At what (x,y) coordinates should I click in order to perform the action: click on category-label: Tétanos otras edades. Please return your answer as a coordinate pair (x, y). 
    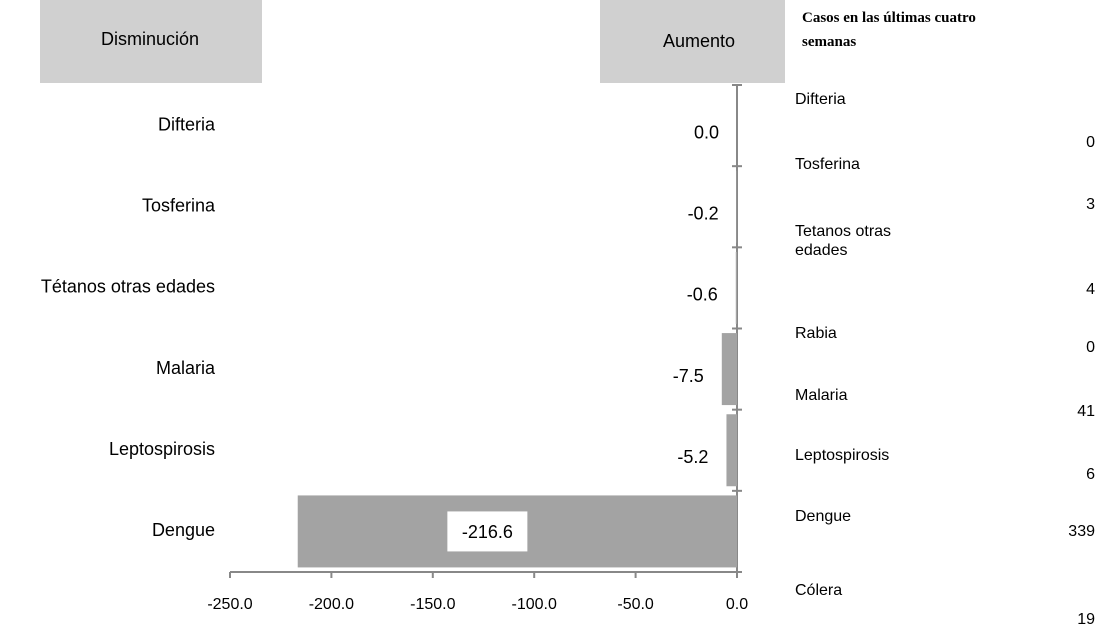
    Looking at the image, I should click on (128, 287).